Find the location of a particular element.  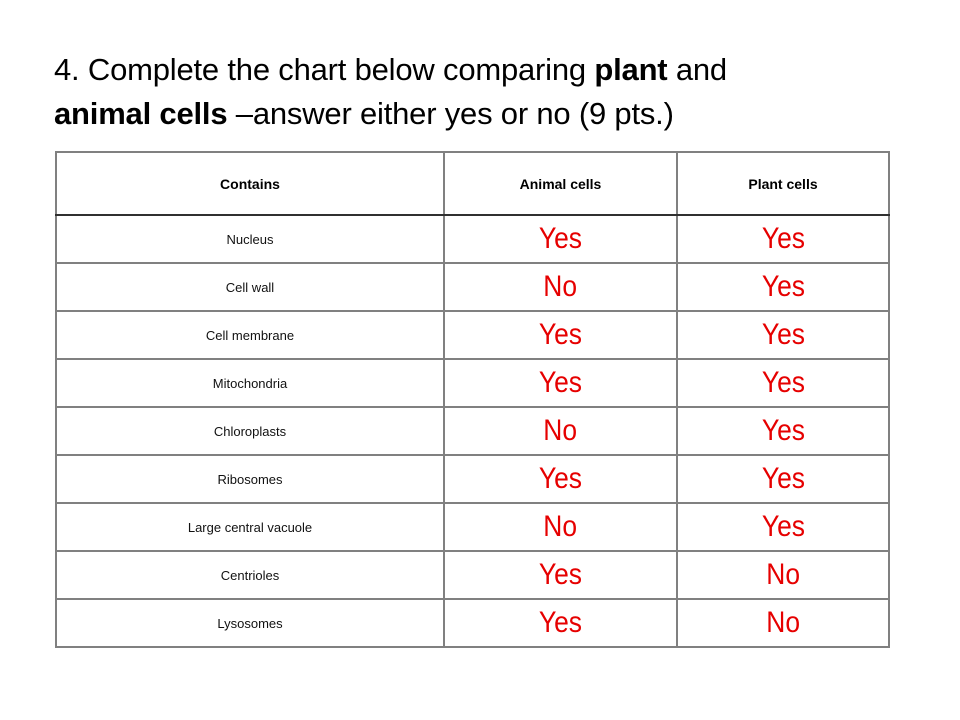

question-text-part: –answer either yes or no (9 pts.) is located at coordinates (450, 113).